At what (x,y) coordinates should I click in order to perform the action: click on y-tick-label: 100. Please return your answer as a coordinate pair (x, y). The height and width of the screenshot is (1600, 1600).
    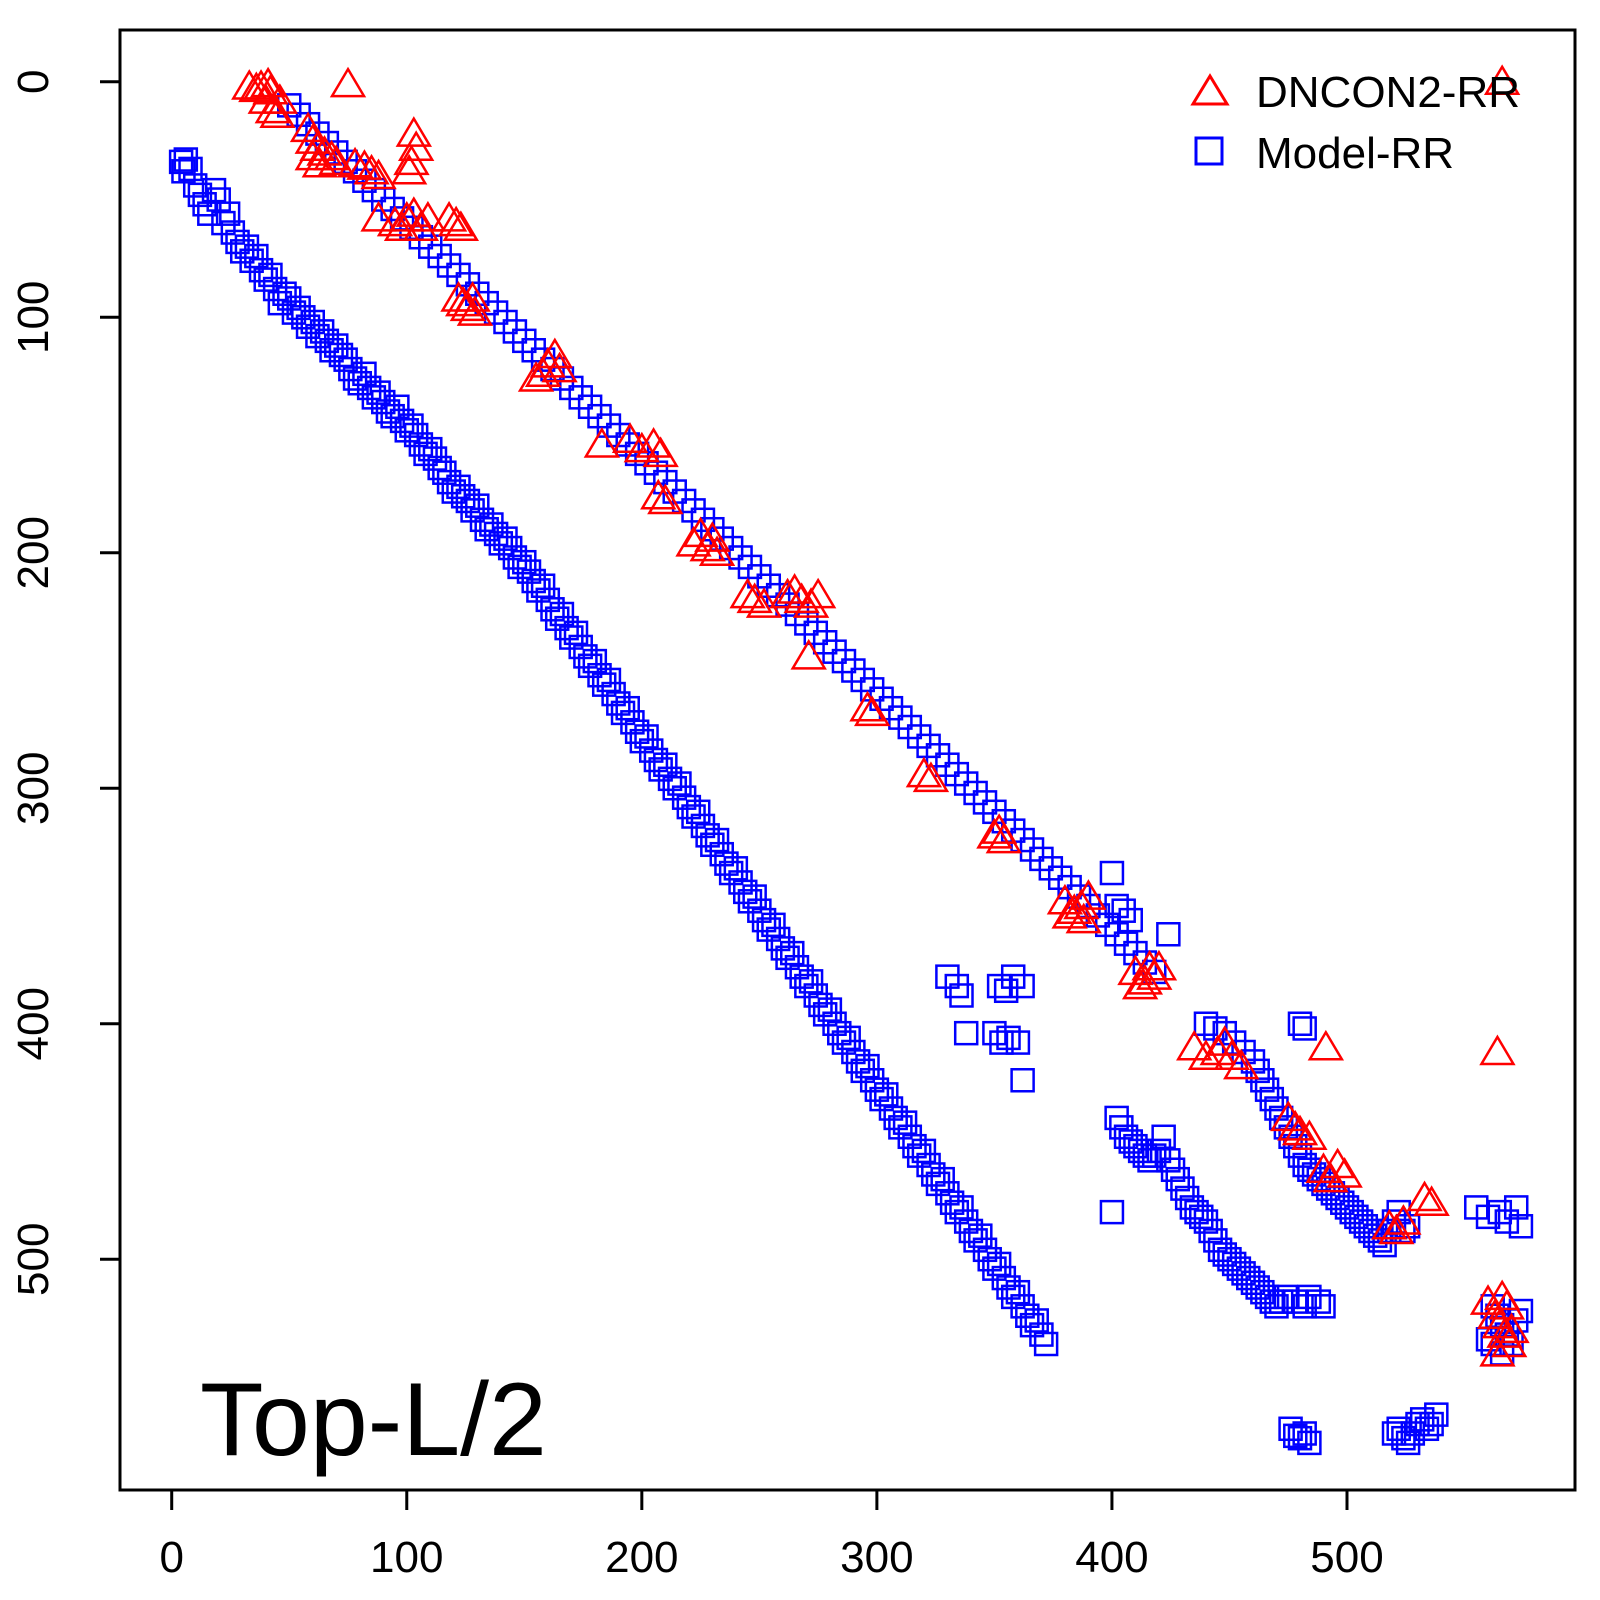
    Looking at the image, I should click on (33, 317).